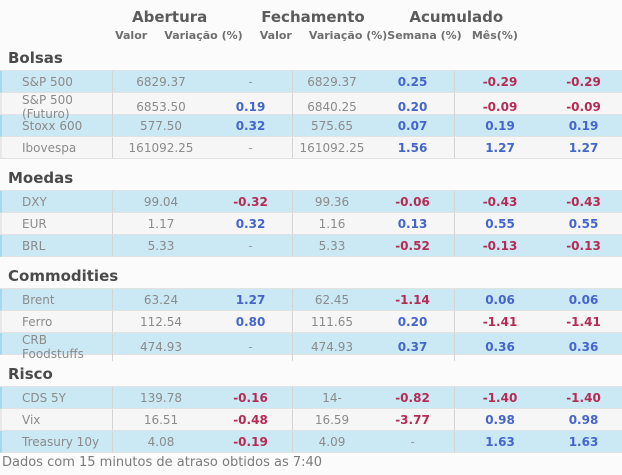  What do you see at coordinates (161, 299) in the screenshot?
I see `value-cell: 63.24` at bounding box center [161, 299].